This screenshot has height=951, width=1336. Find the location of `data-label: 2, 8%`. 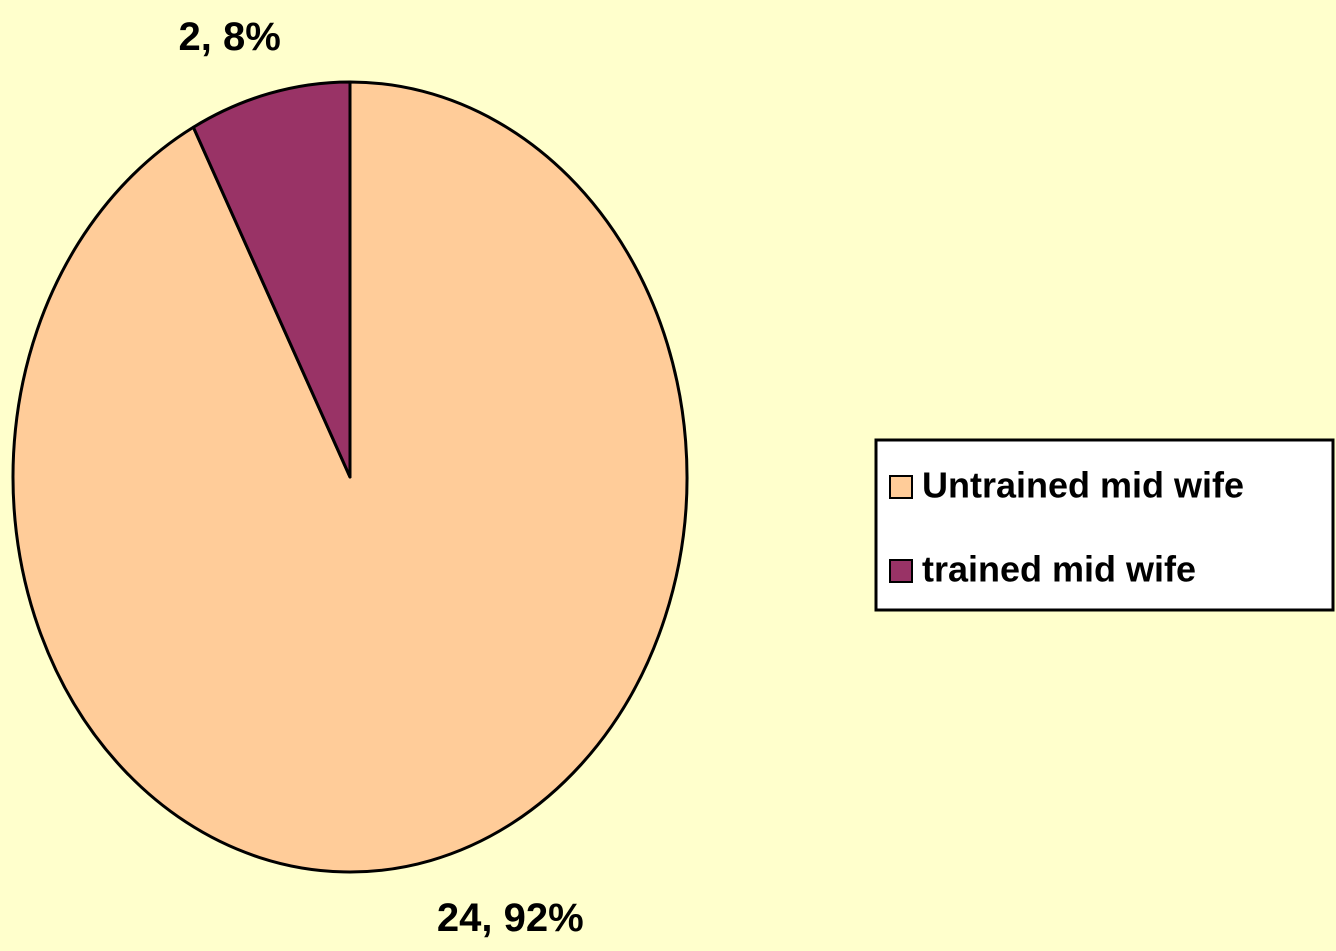

data-label: 2, 8% is located at coordinates (230, 37).